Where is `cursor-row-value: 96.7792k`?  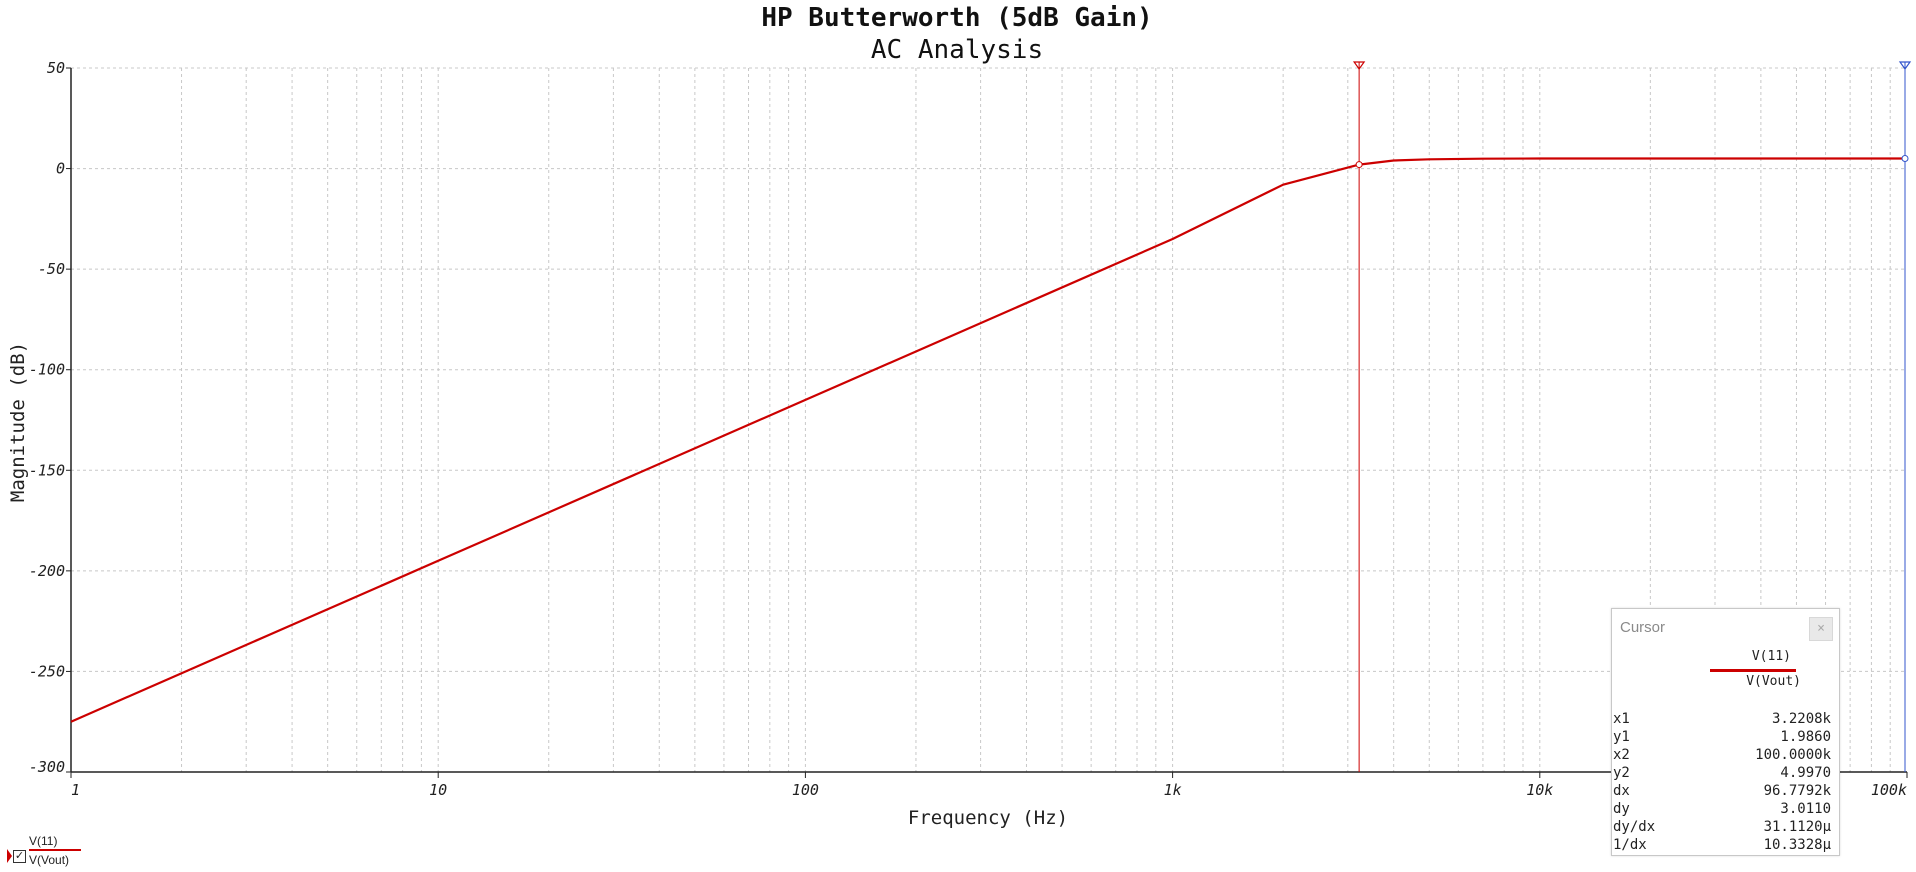
cursor-row-value: 96.7792k is located at coordinates (1797, 791).